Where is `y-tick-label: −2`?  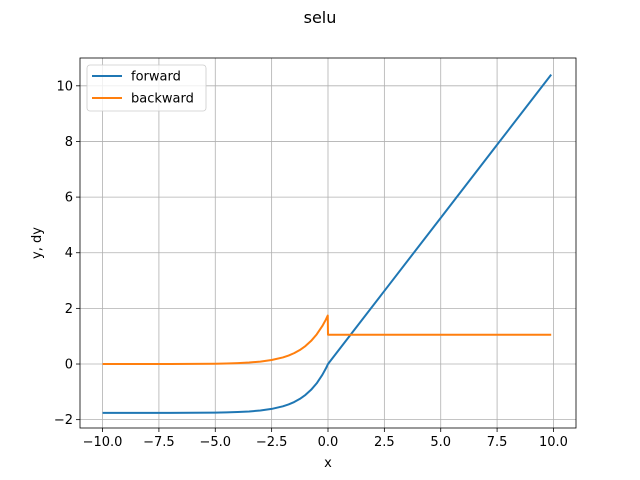
y-tick-label: −2 is located at coordinates (63, 420).